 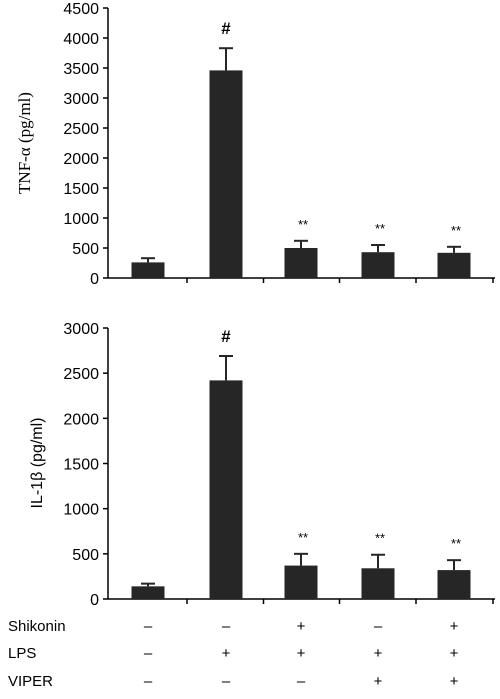 I want to click on tnf-y-tick-label: 500, so click(x=85, y=249).